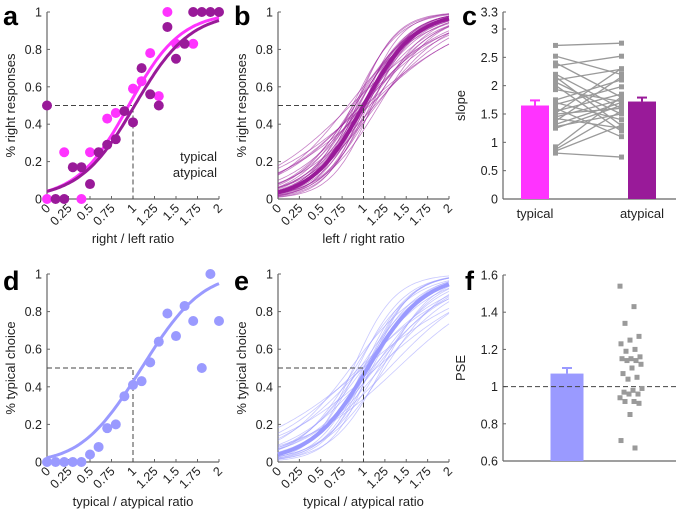  What do you see at coordinates (420, 214) in the screenshot?
I see `x-tick-label: 1.75` at bounding box center [420, 214].